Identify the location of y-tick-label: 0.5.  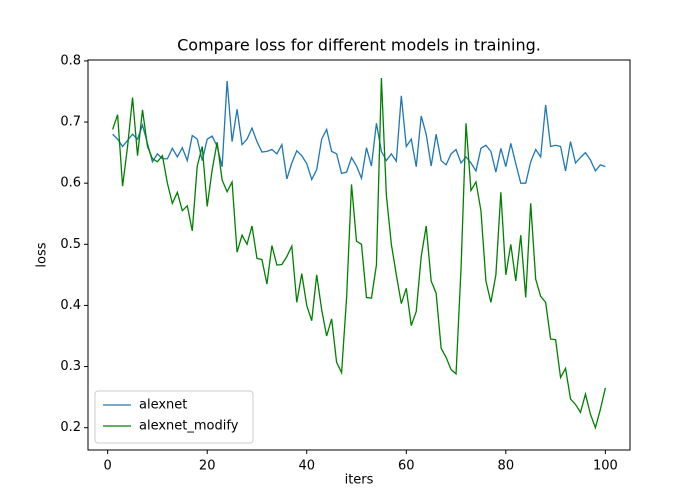
(70, 244).